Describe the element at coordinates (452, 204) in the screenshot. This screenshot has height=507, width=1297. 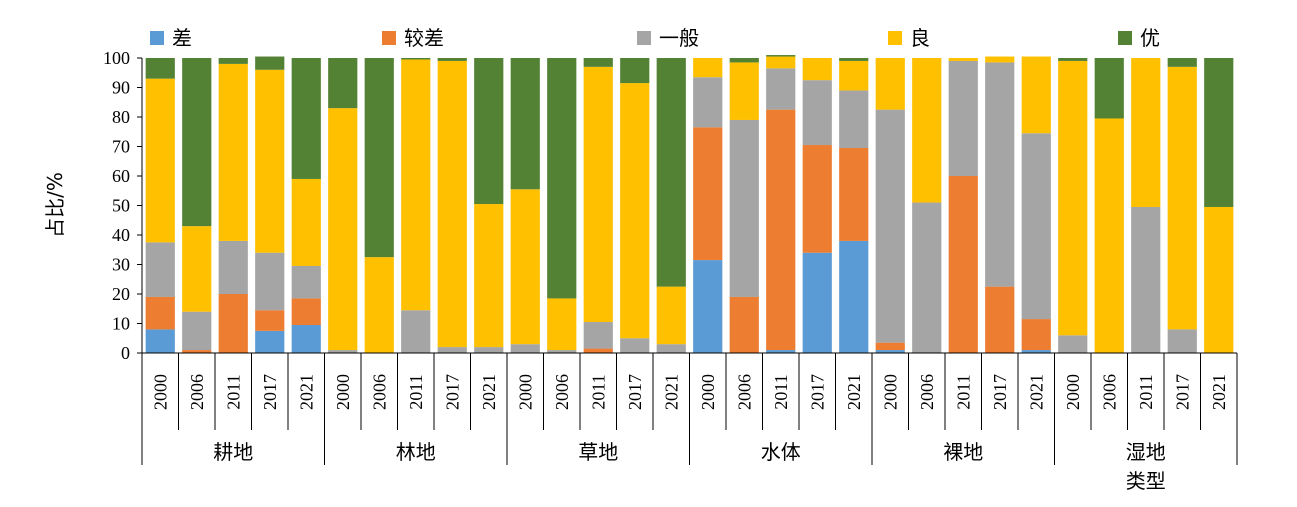
I see `bar-segment-林地-2017-良` at that location.